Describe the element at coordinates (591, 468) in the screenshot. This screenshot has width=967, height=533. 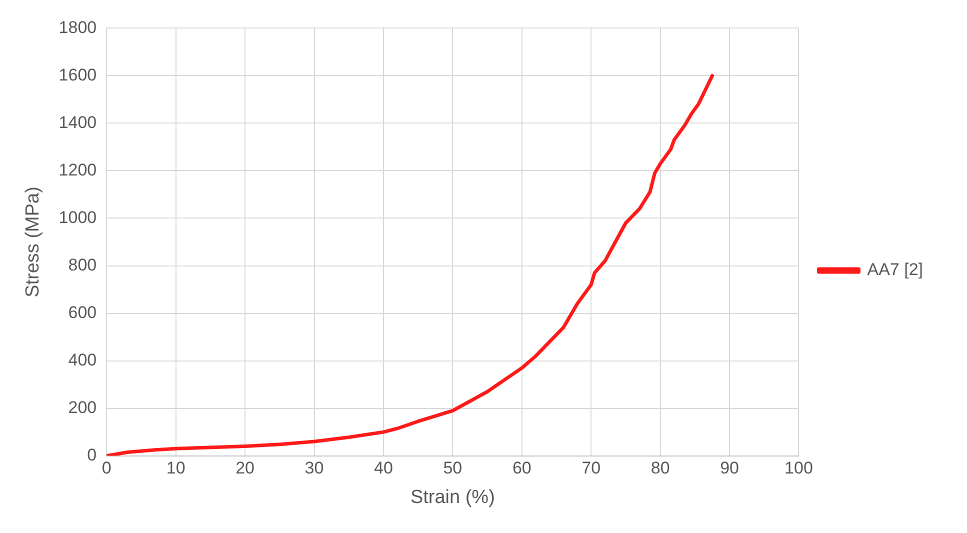
I see `x-tick-label: 70` at that location.